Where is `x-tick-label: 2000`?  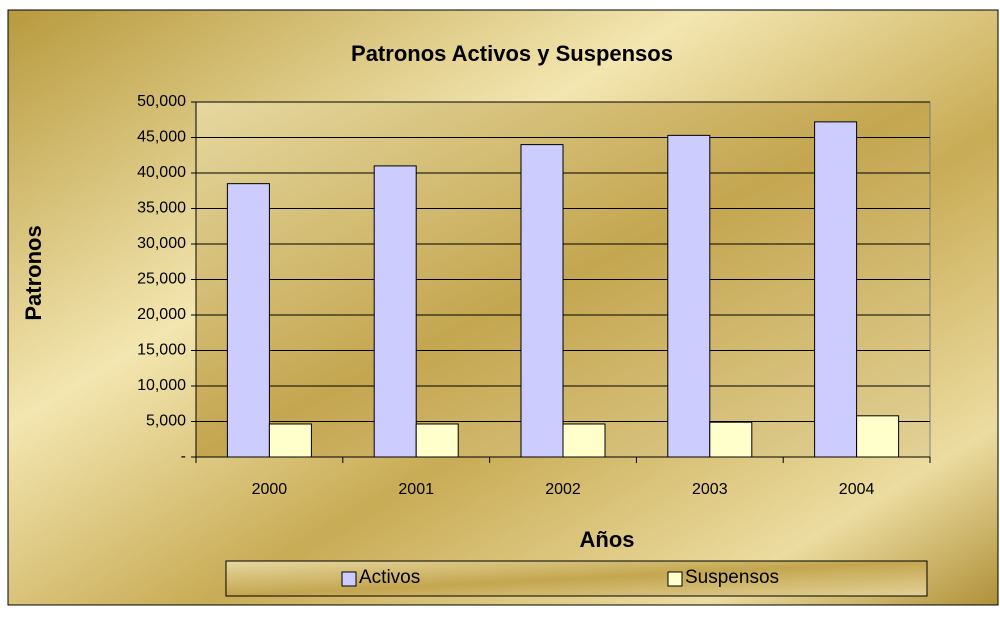 x-tick-label: 2000 is located at coordinates (270, 489).